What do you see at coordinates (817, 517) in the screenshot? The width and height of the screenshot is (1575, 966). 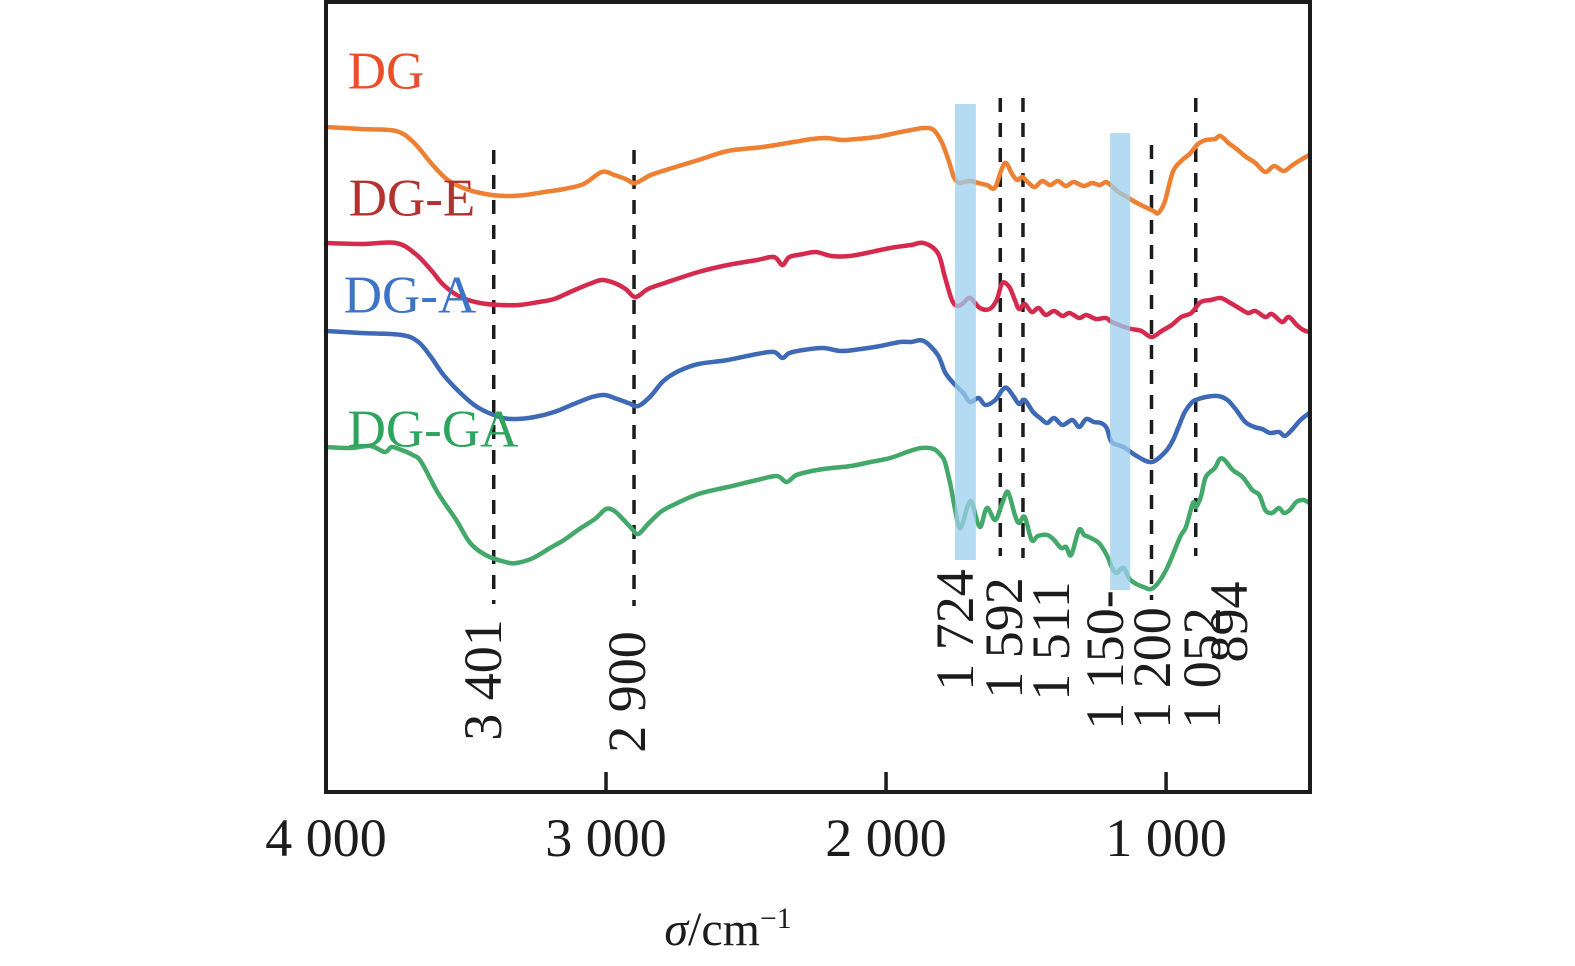 I see `spectrum-curve-DG-GA` at bounding box center [817, 517].